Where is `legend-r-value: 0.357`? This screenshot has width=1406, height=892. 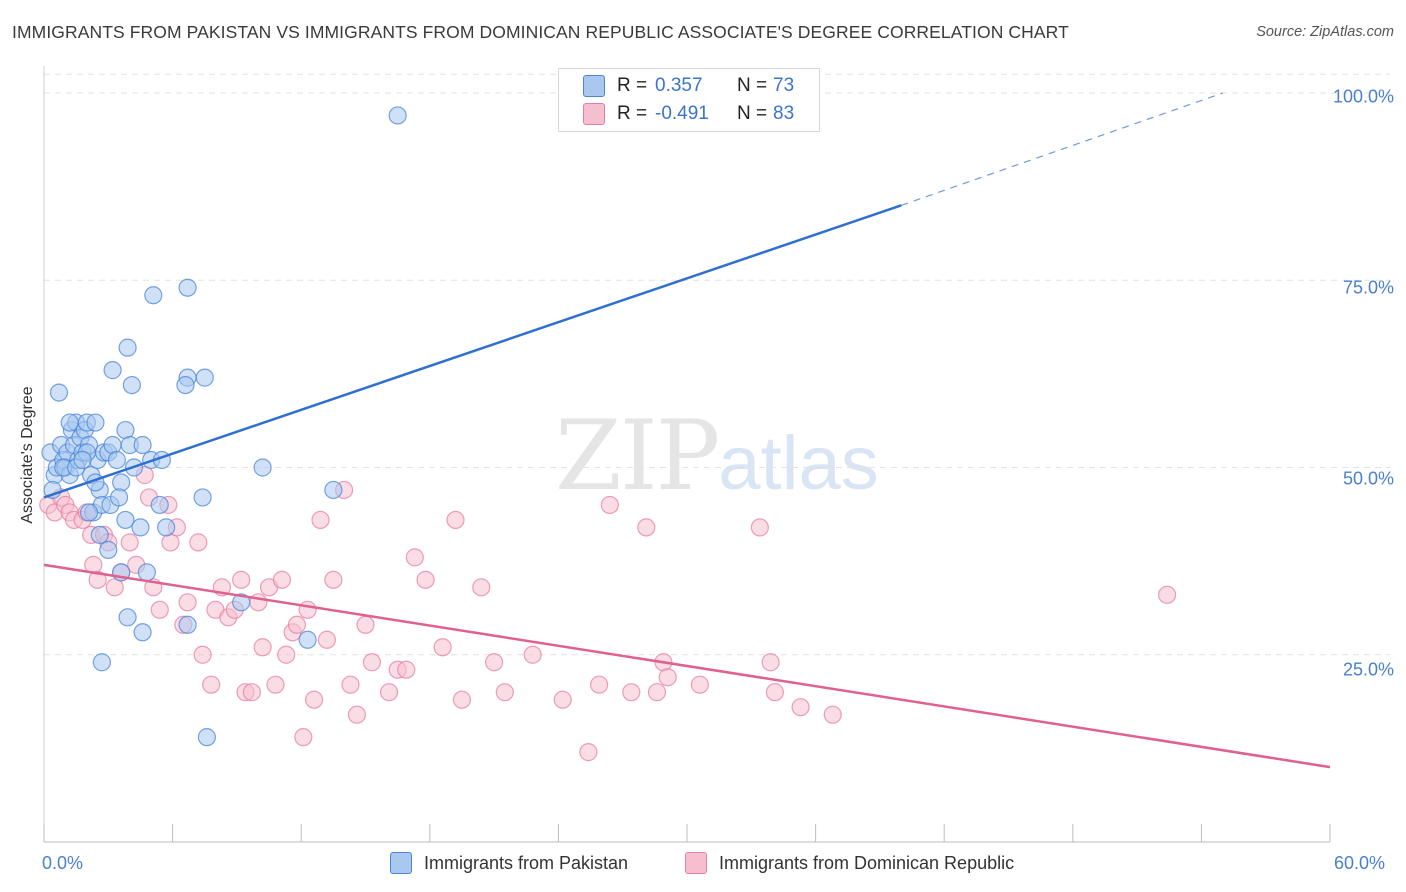 legend-r-value: 0.357 is located at coordinates (679, 85).